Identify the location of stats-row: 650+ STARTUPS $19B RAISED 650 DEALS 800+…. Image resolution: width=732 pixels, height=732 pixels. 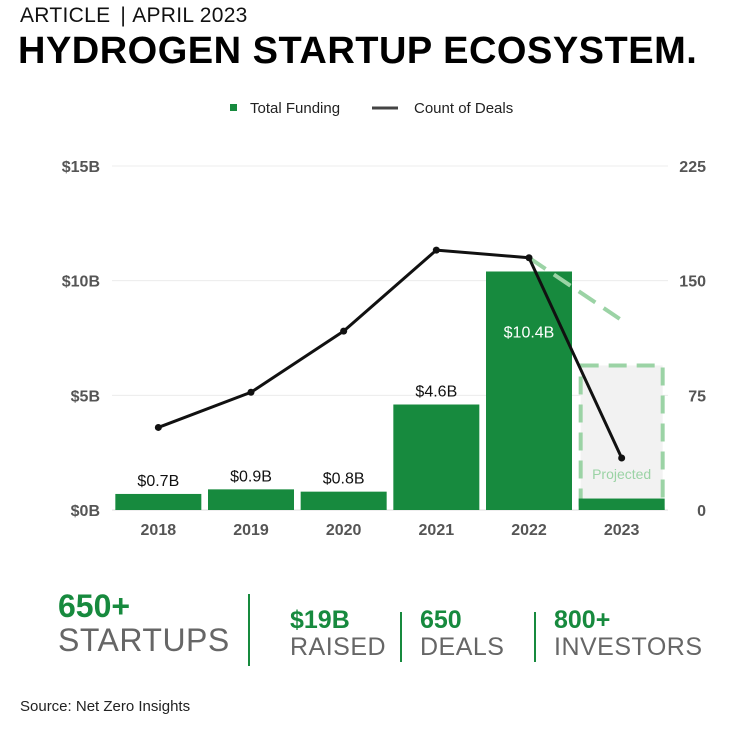
(366, 630).